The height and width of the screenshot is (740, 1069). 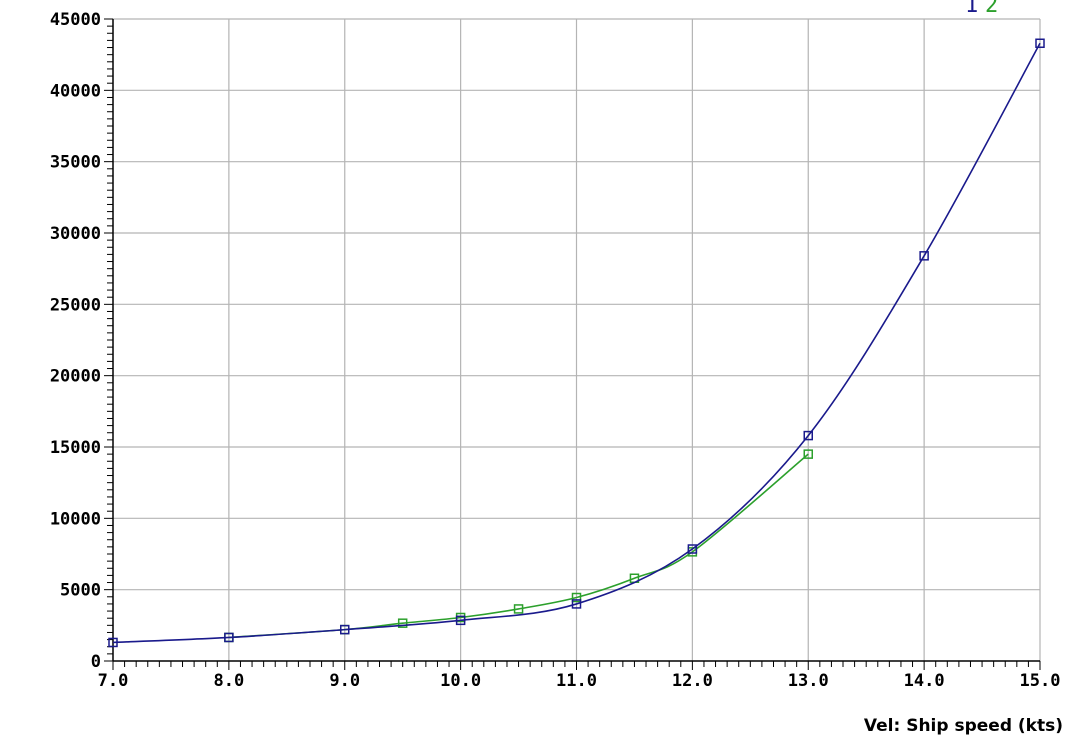 I want to click on x-tick-label: 7.0, so click(x=113, y=681).